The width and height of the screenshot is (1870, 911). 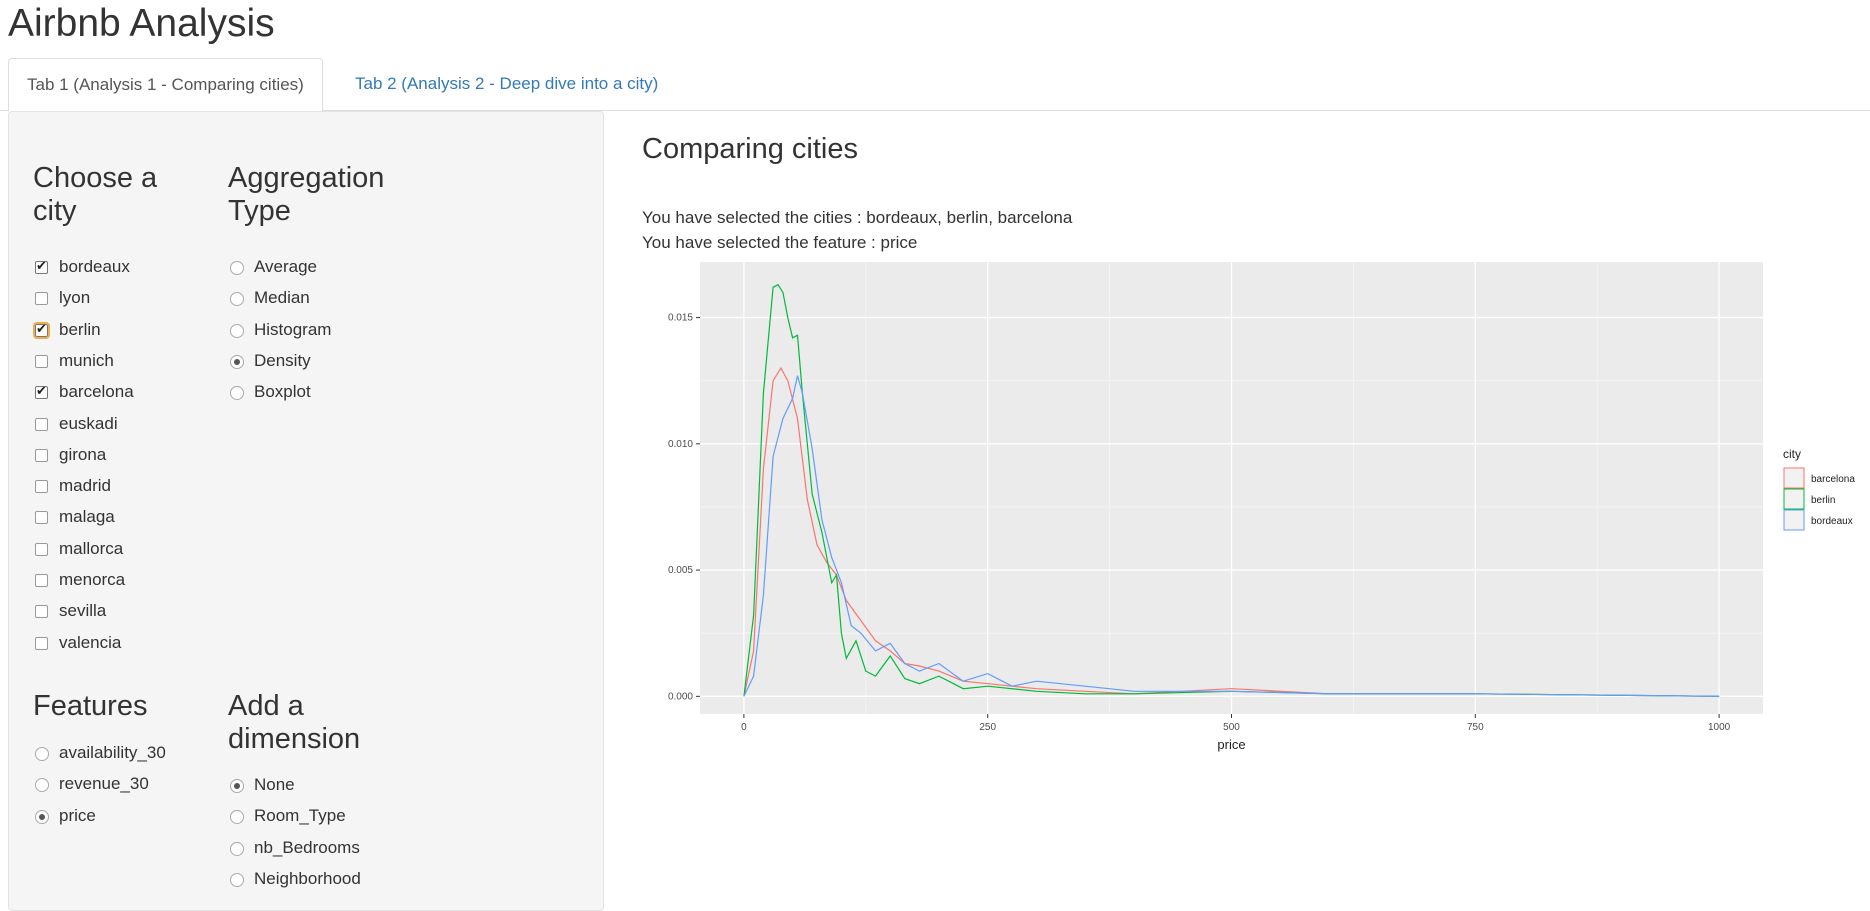 What do you see at coordinates (41, 643) in the screenshot?
I see `checkbox-valencia` at bounding box center [41, 643].